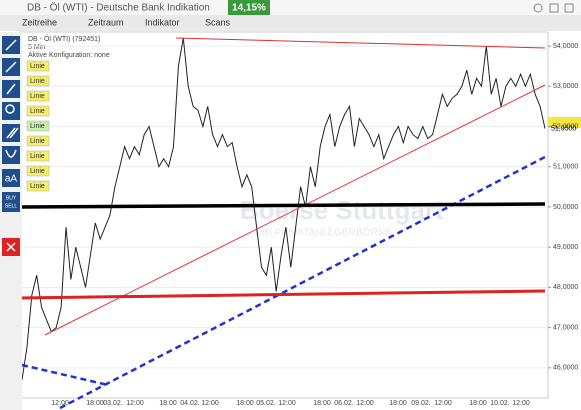 Image resolution: width=581 pixels, height=410 pixels. I want to click on tool-text, so click(11, 178).